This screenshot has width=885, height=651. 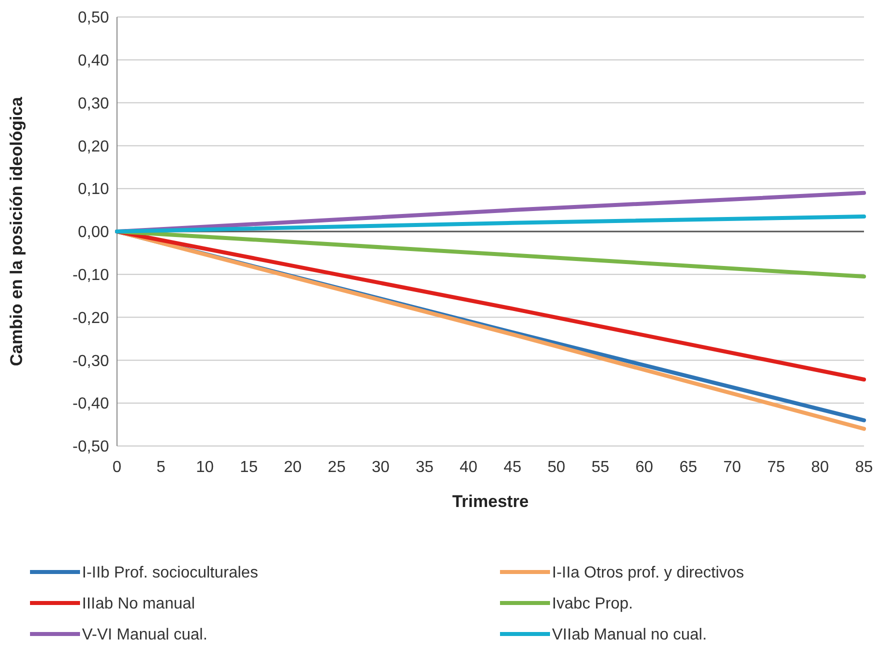 What do you see at coordinates (205, 467) in the screenshot?
I see `x-tick-label: 10` at bounding box center [205, 467].